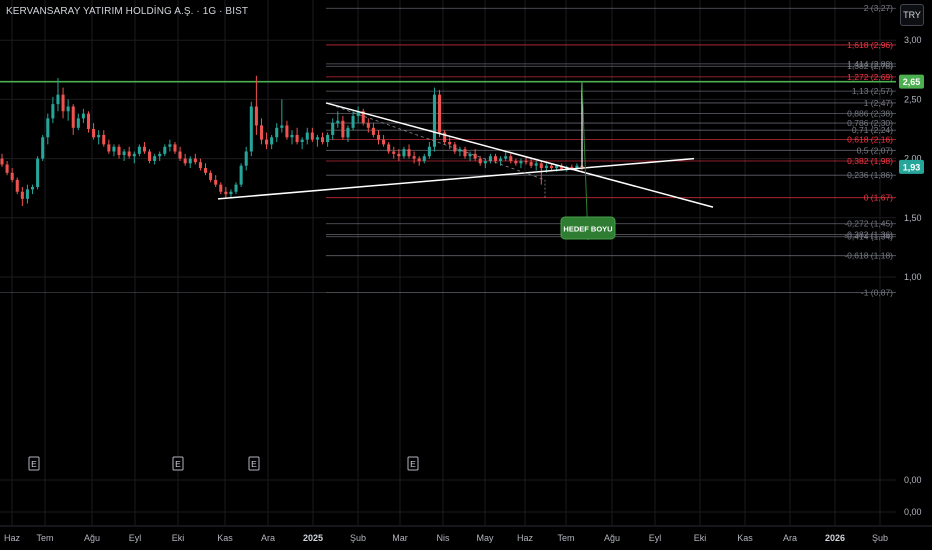 This screenshot has width=932, height=550. What do you see at coordinates (912, 15) in the screenshot?
I see `currency-button: TRY` at bounding box center [912, 15].